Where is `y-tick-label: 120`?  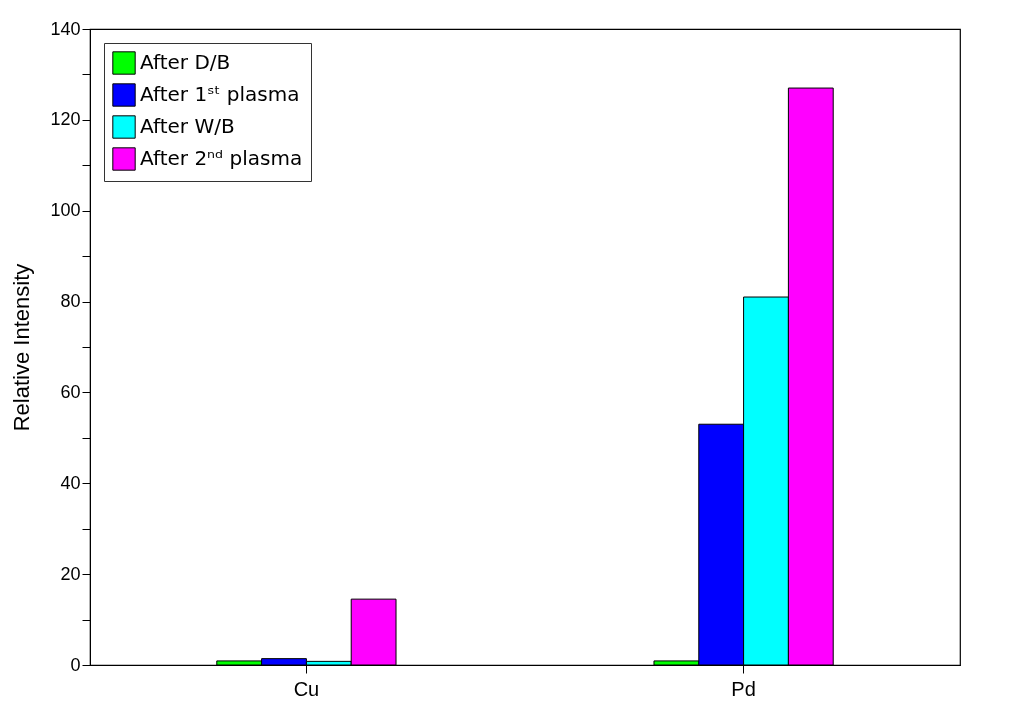 y-tick-label: 120 is located at coordinates (65, 119).